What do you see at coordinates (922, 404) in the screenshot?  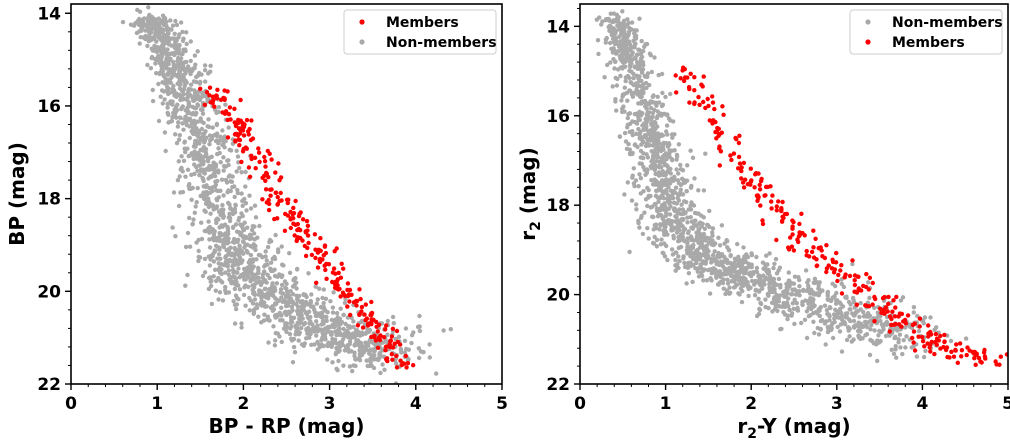 I see `x-tick-label: 4` at bounding box center [922, 404].